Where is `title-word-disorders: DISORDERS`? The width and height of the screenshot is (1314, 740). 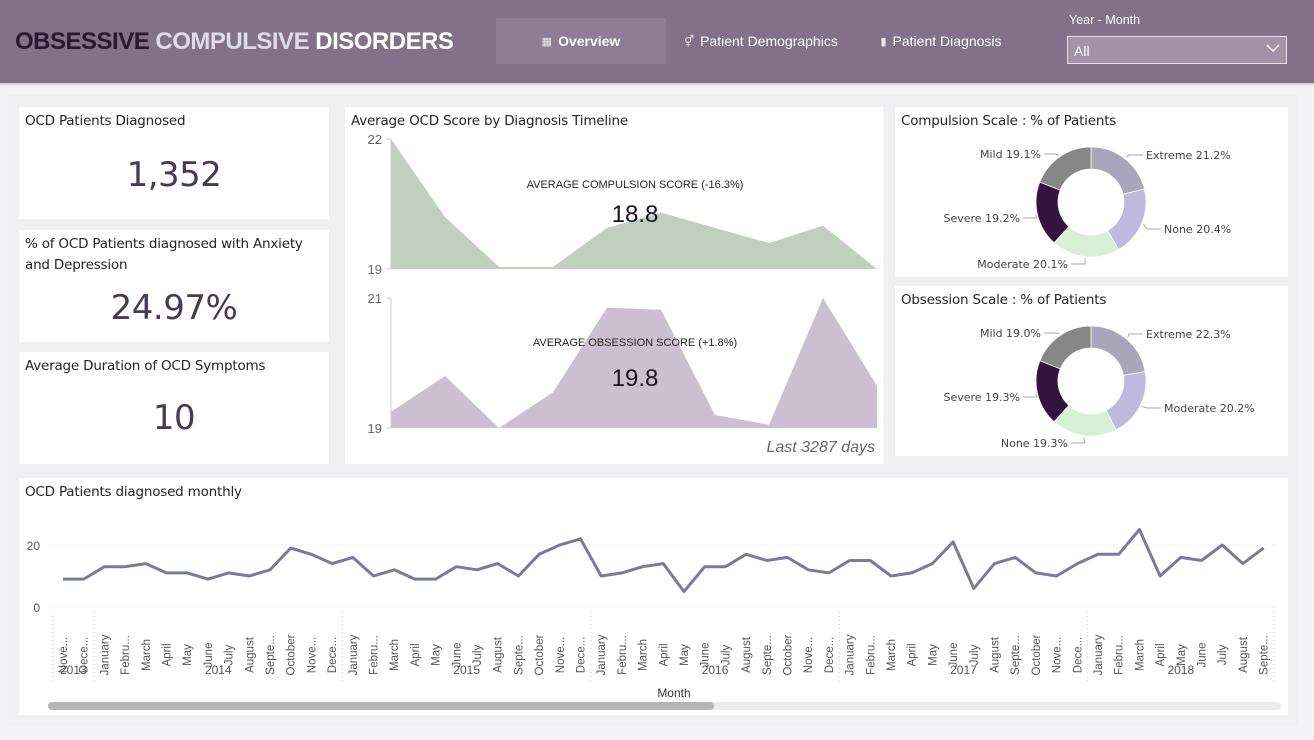
title-word-disorders: DISORDERS is located at coordinates (384, 41).